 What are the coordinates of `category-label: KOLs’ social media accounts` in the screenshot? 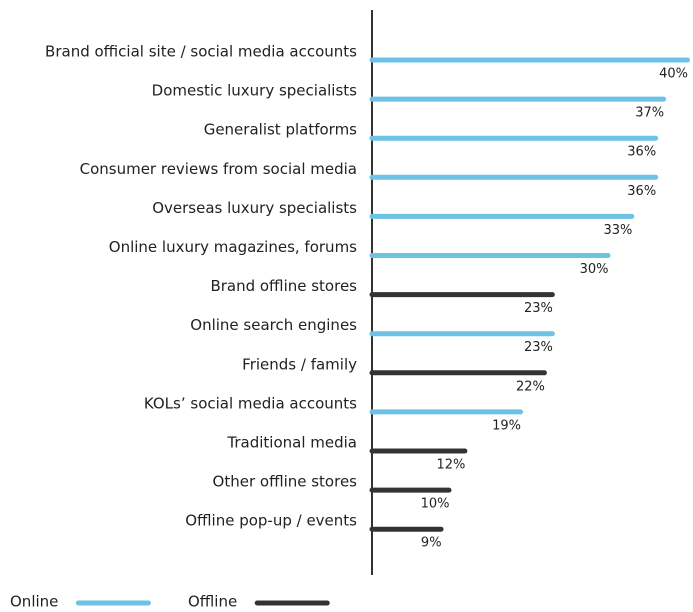 It's located at (250, 403).